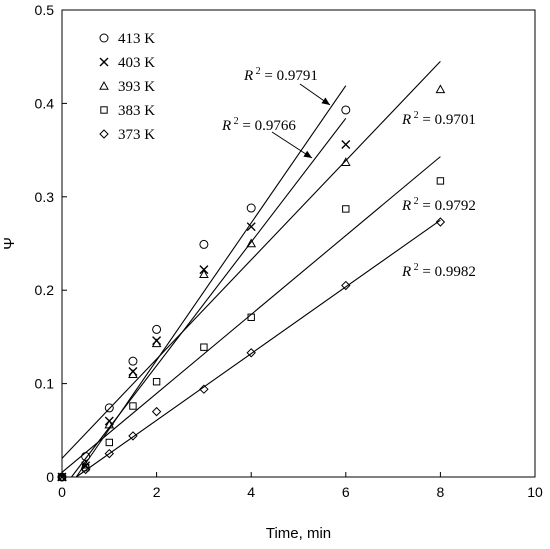 The width and height of the screenshot is (550, 549). What do you see at coordinates (251, 492) in the screenshot?
I see `x-tick-label: 4` at bounding box center [251, 492].